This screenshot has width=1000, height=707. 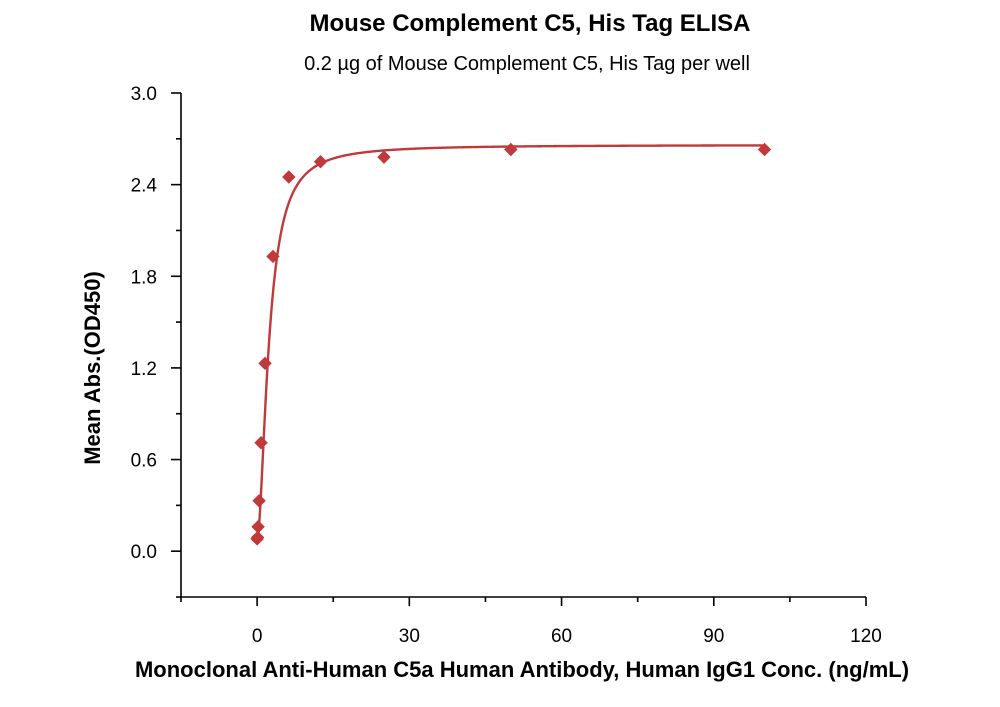 I want to click on y-tick-label: 0.0, so click(x=144, y=552).